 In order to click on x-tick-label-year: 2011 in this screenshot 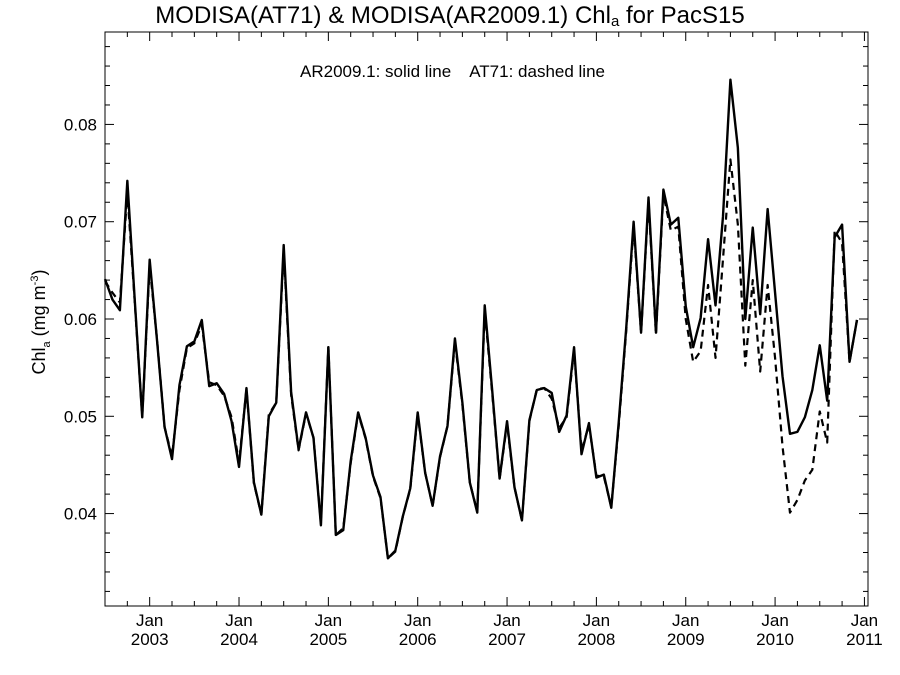, I will do `click(864, 639)`.